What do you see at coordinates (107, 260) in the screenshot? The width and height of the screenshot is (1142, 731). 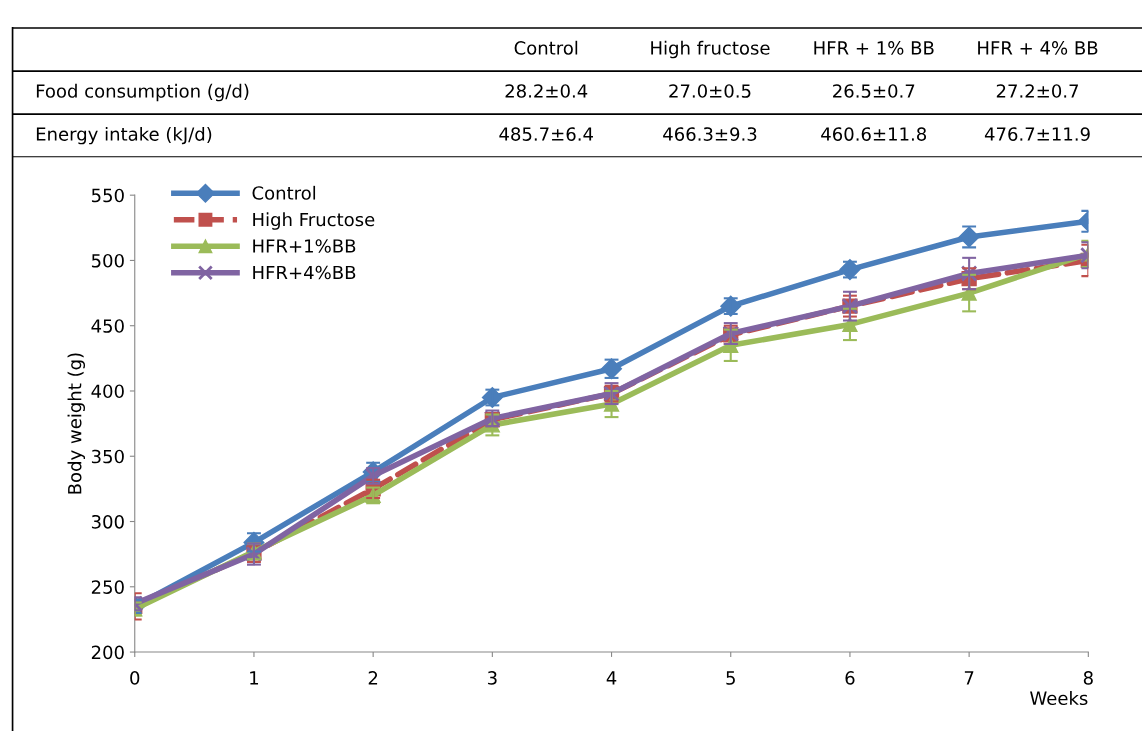 I see `y-tick-label: 500` at bounding box center [107, 260].